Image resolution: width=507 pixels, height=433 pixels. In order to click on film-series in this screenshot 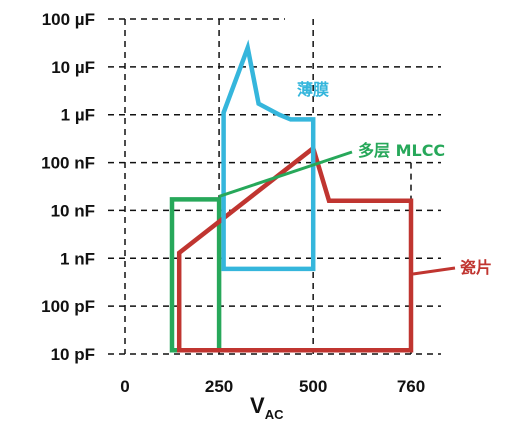, I will do `click(268, 155)`.